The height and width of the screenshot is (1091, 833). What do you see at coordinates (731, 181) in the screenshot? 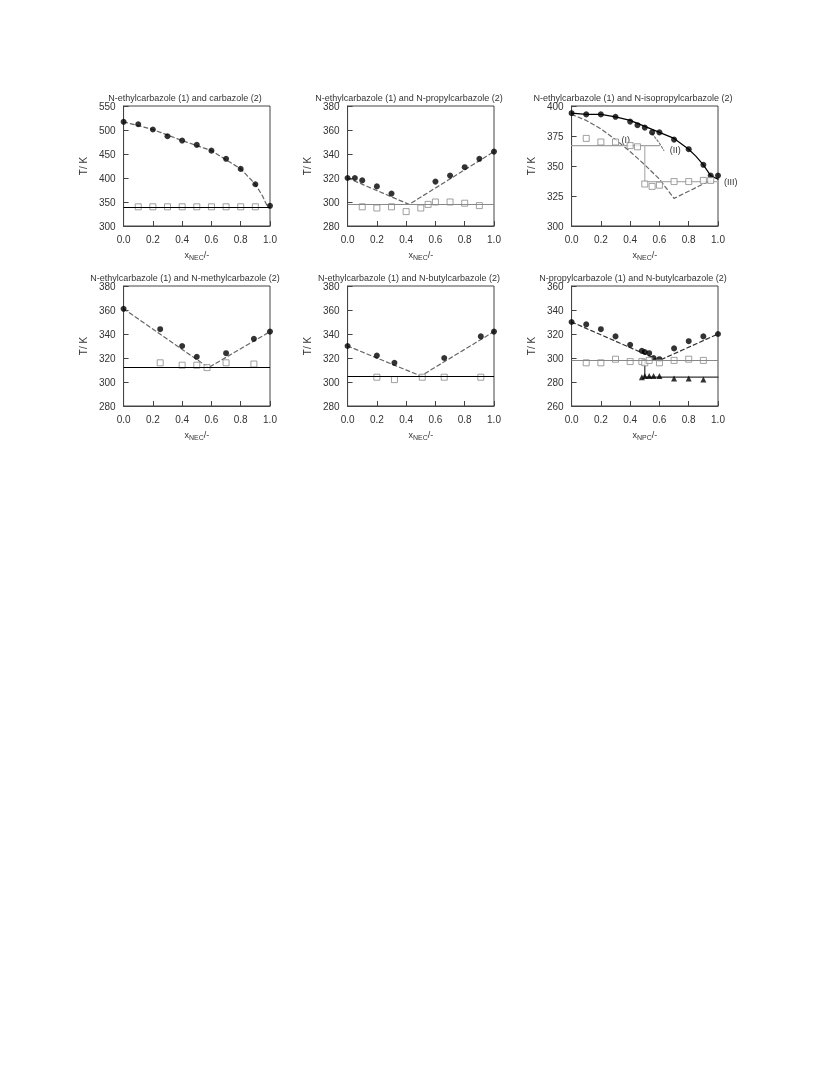
I see `annotation: (III)` at bounding box center [731, 181].